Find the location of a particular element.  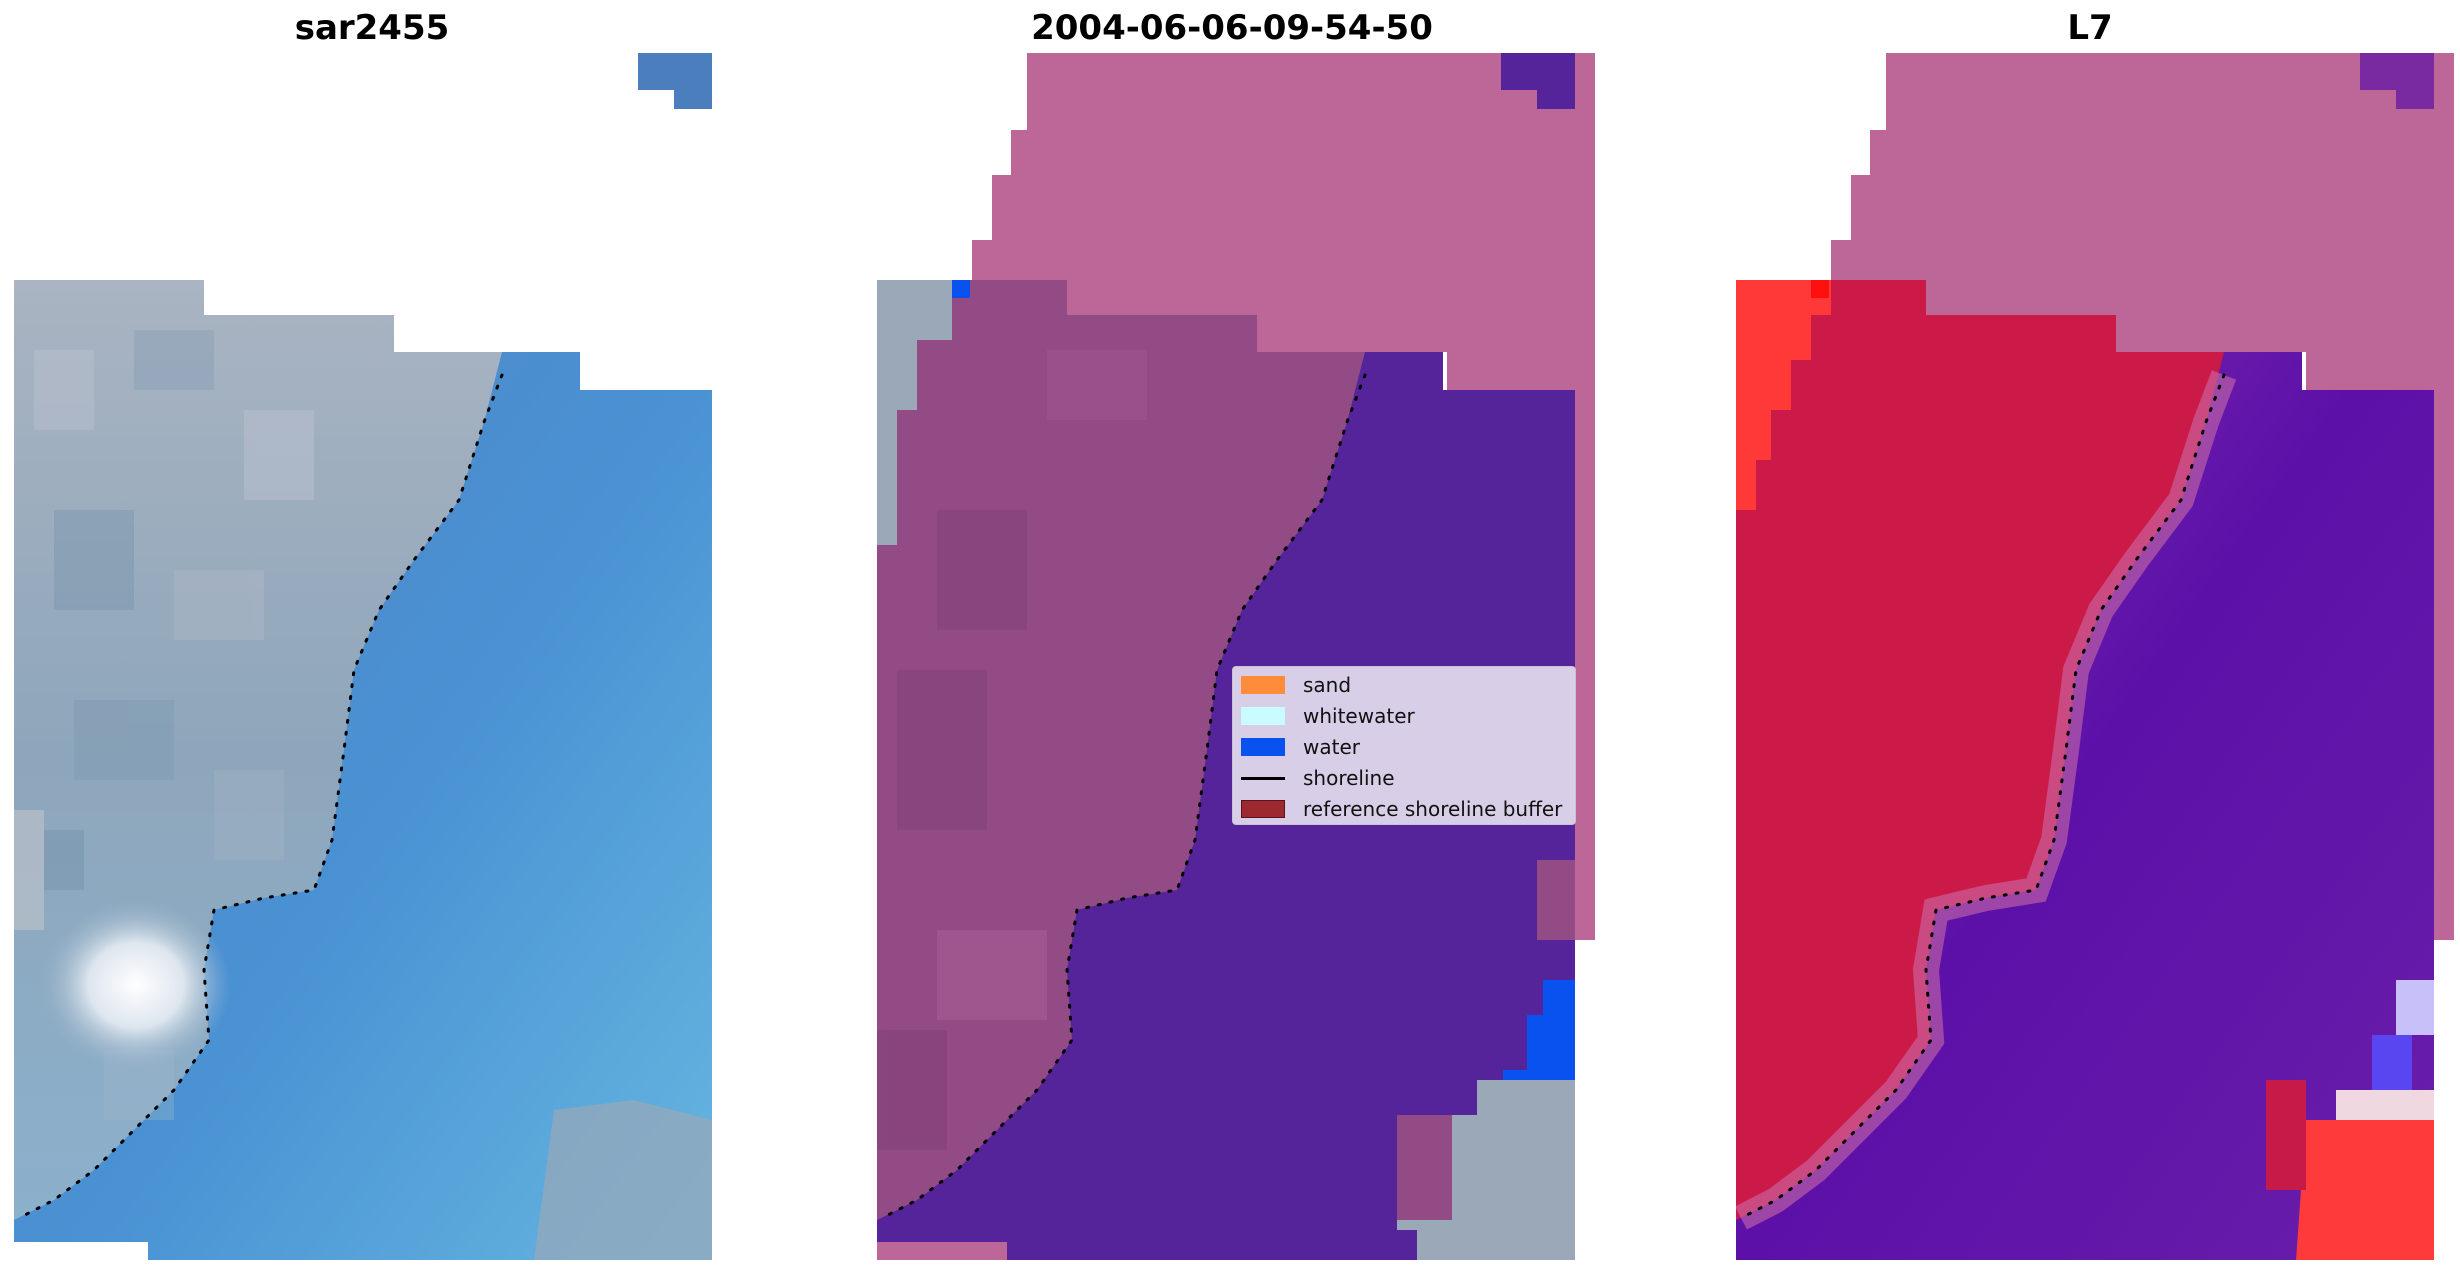

legend-item-water: water is located at coordinates (1300, 747).